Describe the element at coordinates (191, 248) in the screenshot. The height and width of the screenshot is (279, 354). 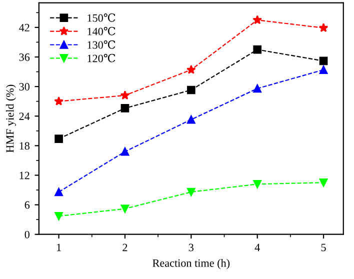
I see `x-tick-label: 3` at that location.